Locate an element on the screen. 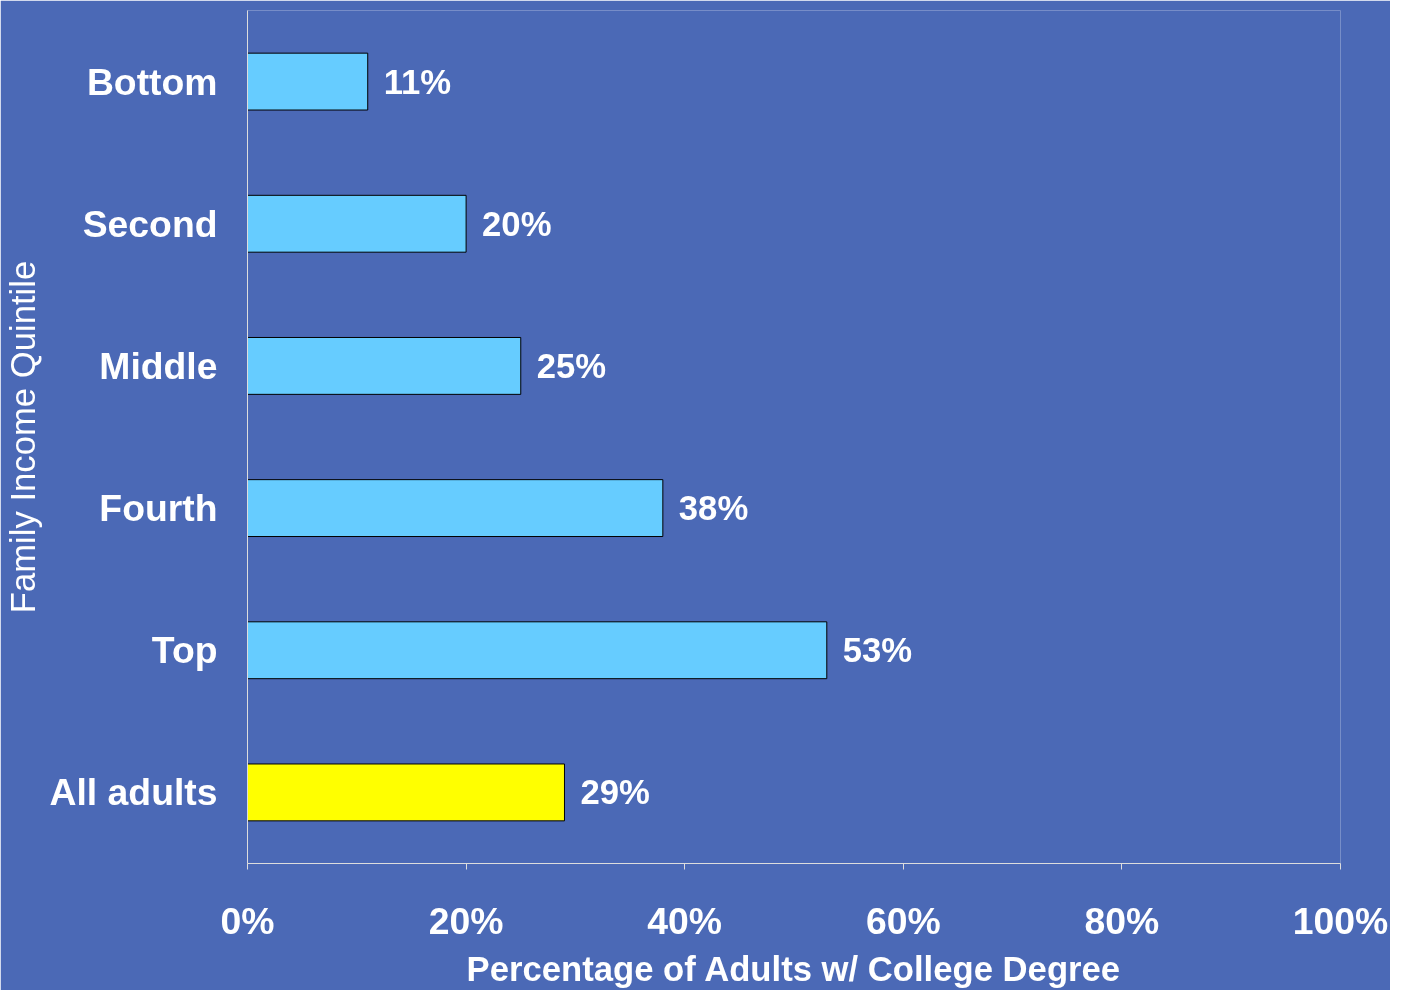 This screenshot has height=1002, width=1402. y-tick-label: Top is located at coordinates (184, 650).